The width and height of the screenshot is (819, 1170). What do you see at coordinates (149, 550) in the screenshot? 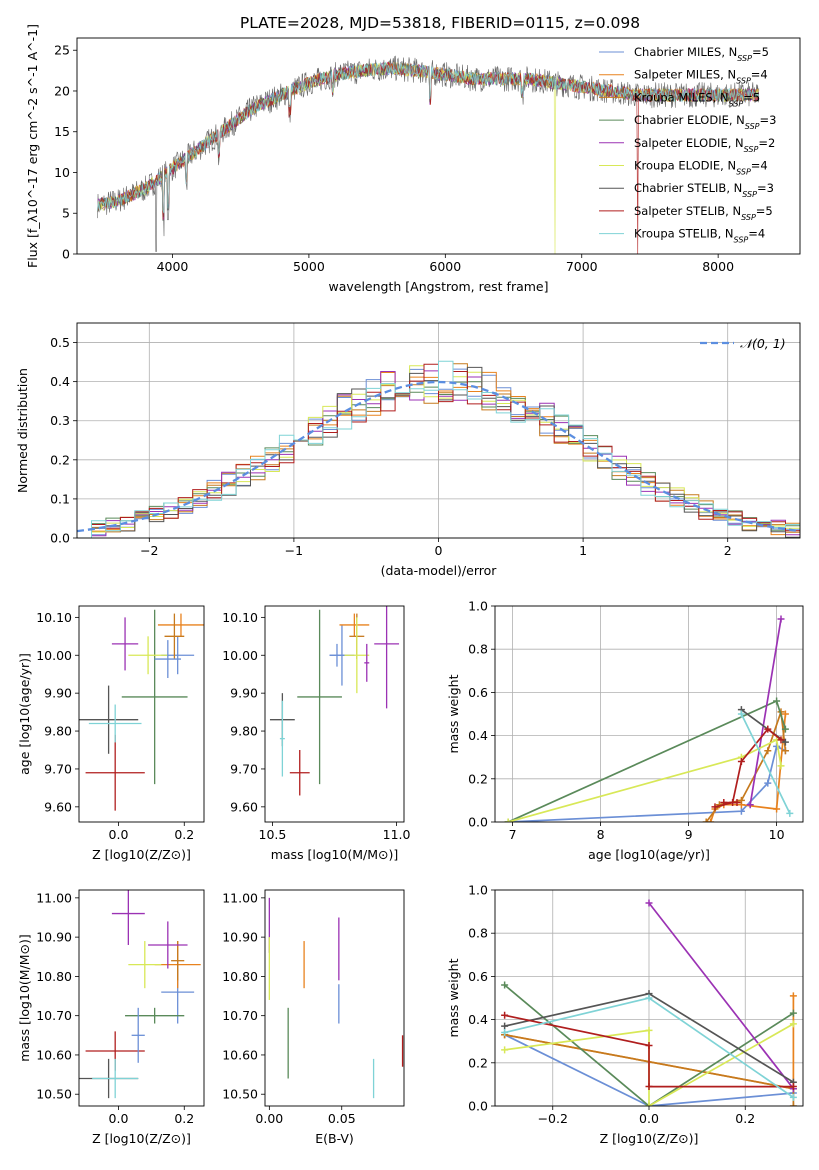
I see `x-tick-label: −2` at bounding box center [149, 550].